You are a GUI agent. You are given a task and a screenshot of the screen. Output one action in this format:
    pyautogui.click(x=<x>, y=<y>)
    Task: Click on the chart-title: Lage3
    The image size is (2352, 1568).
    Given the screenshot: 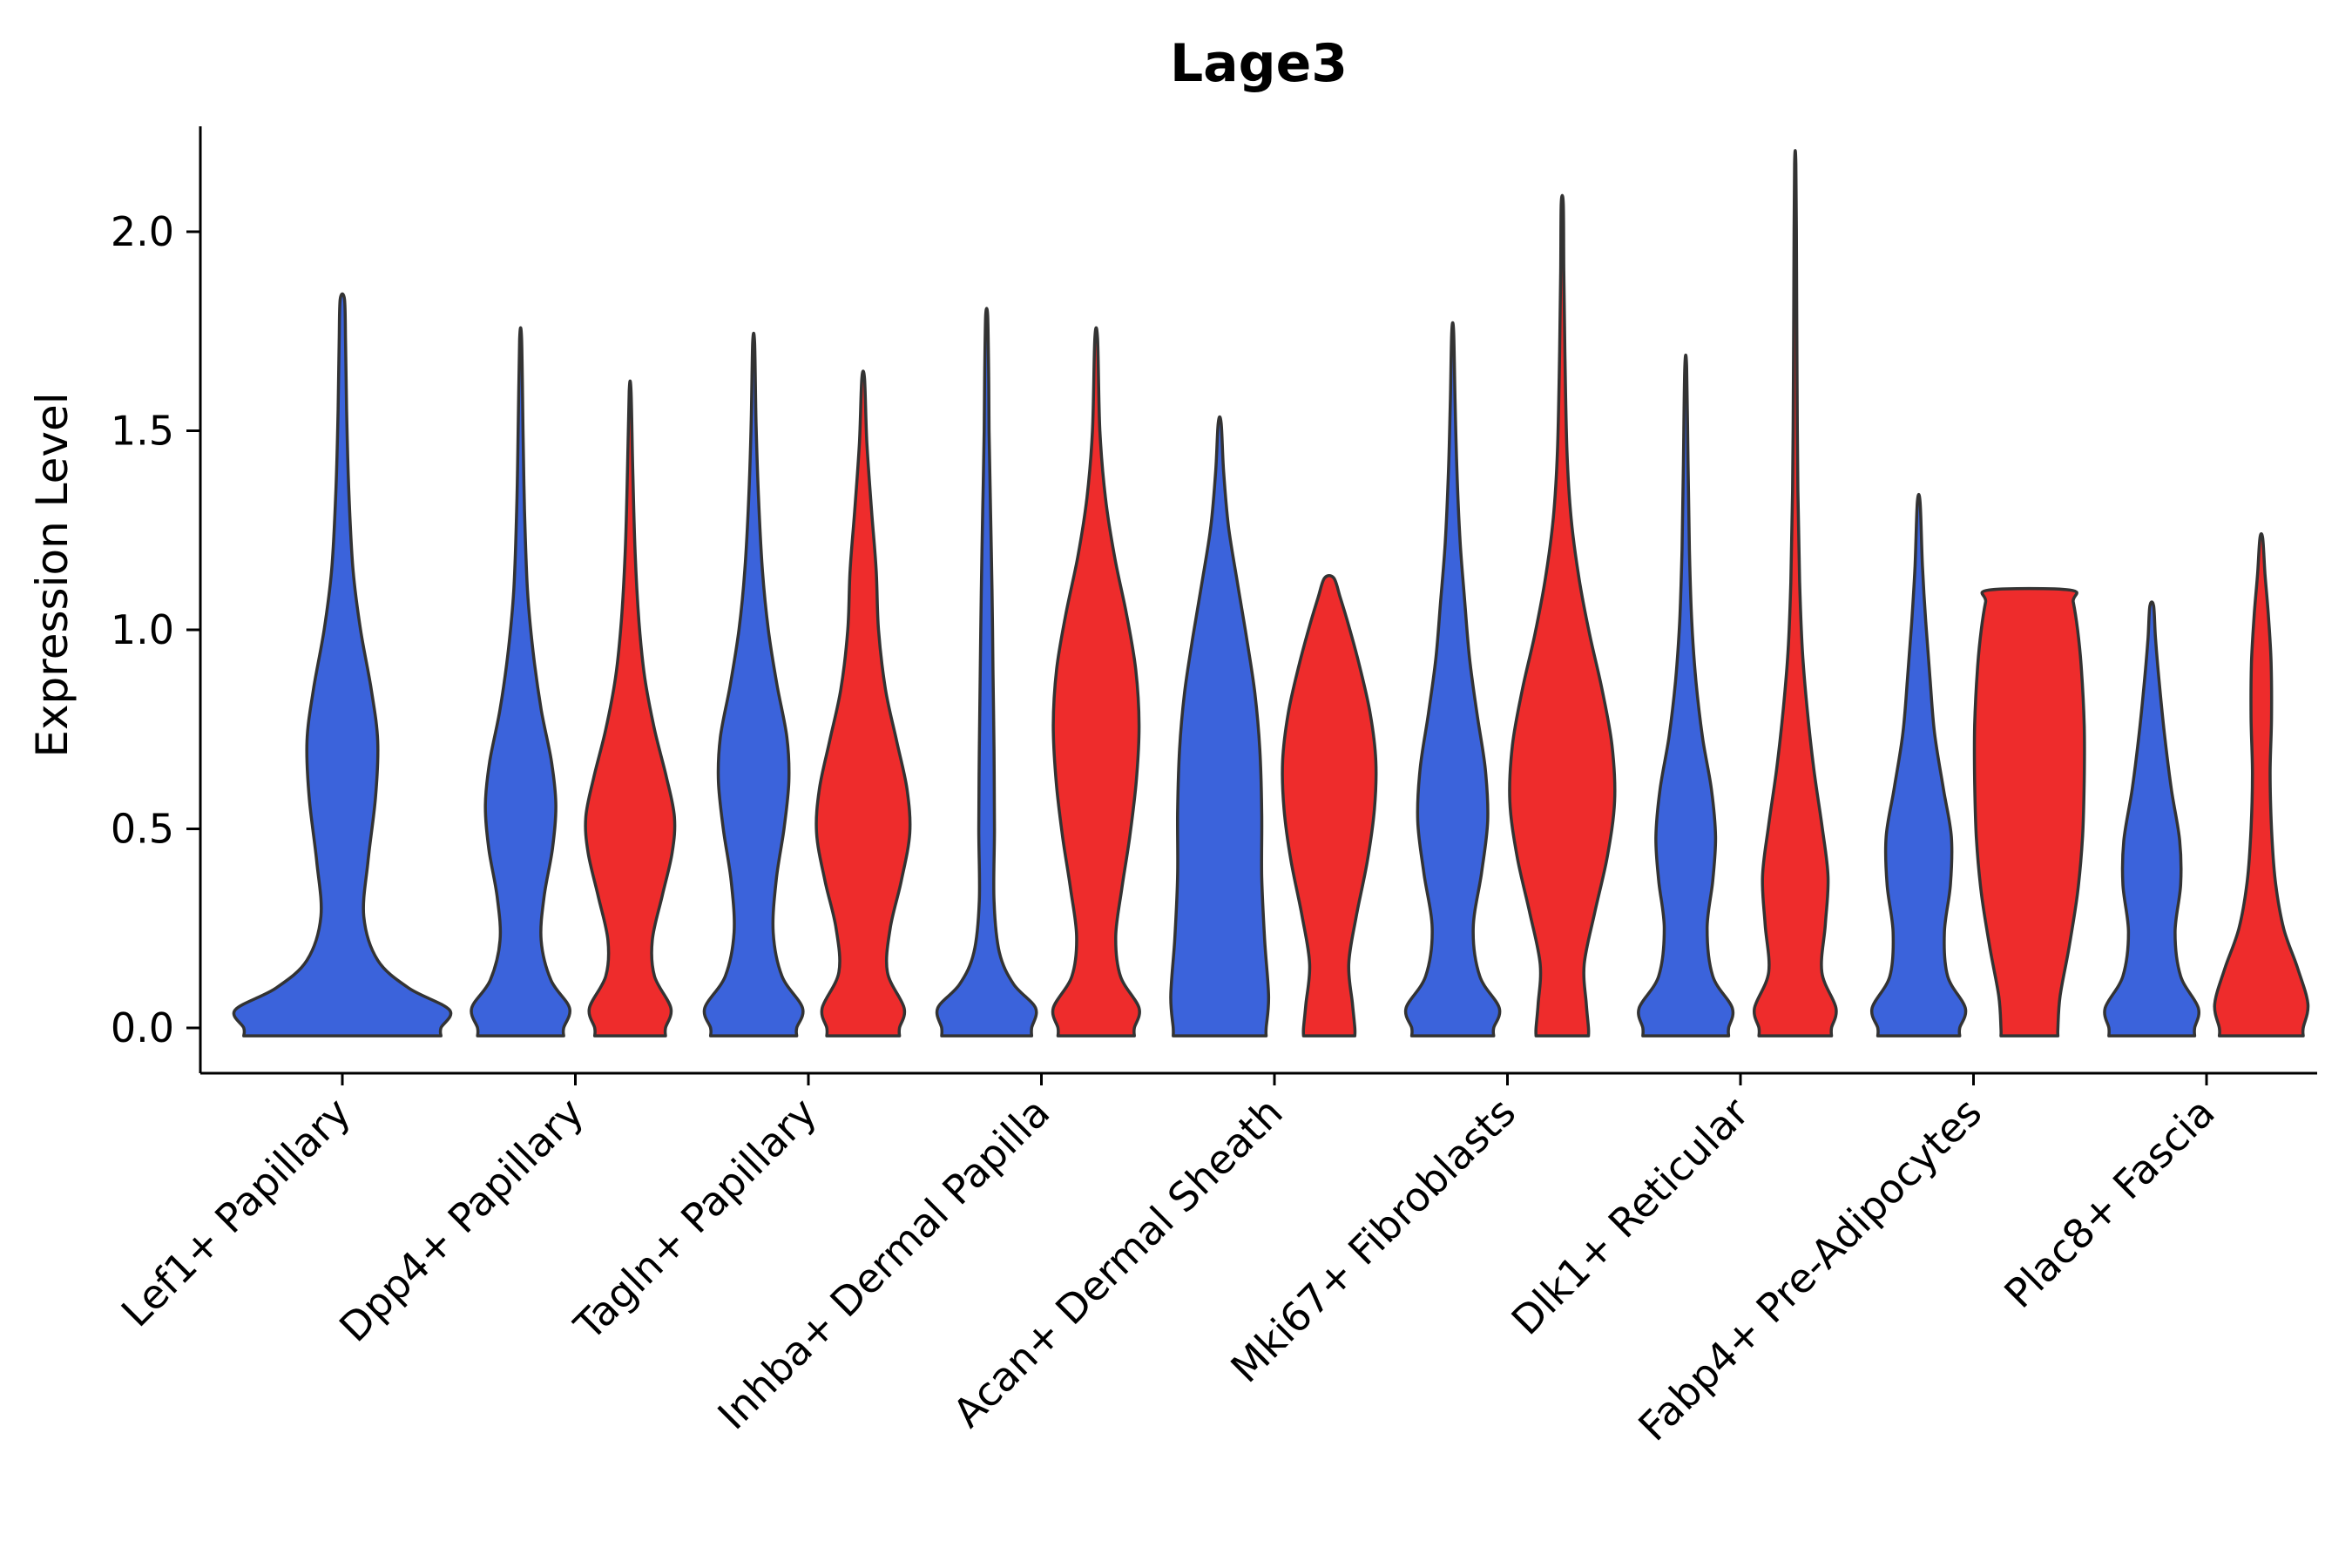 What is the action you would take?
    pyautogui.click(x=1258, y=64)
    